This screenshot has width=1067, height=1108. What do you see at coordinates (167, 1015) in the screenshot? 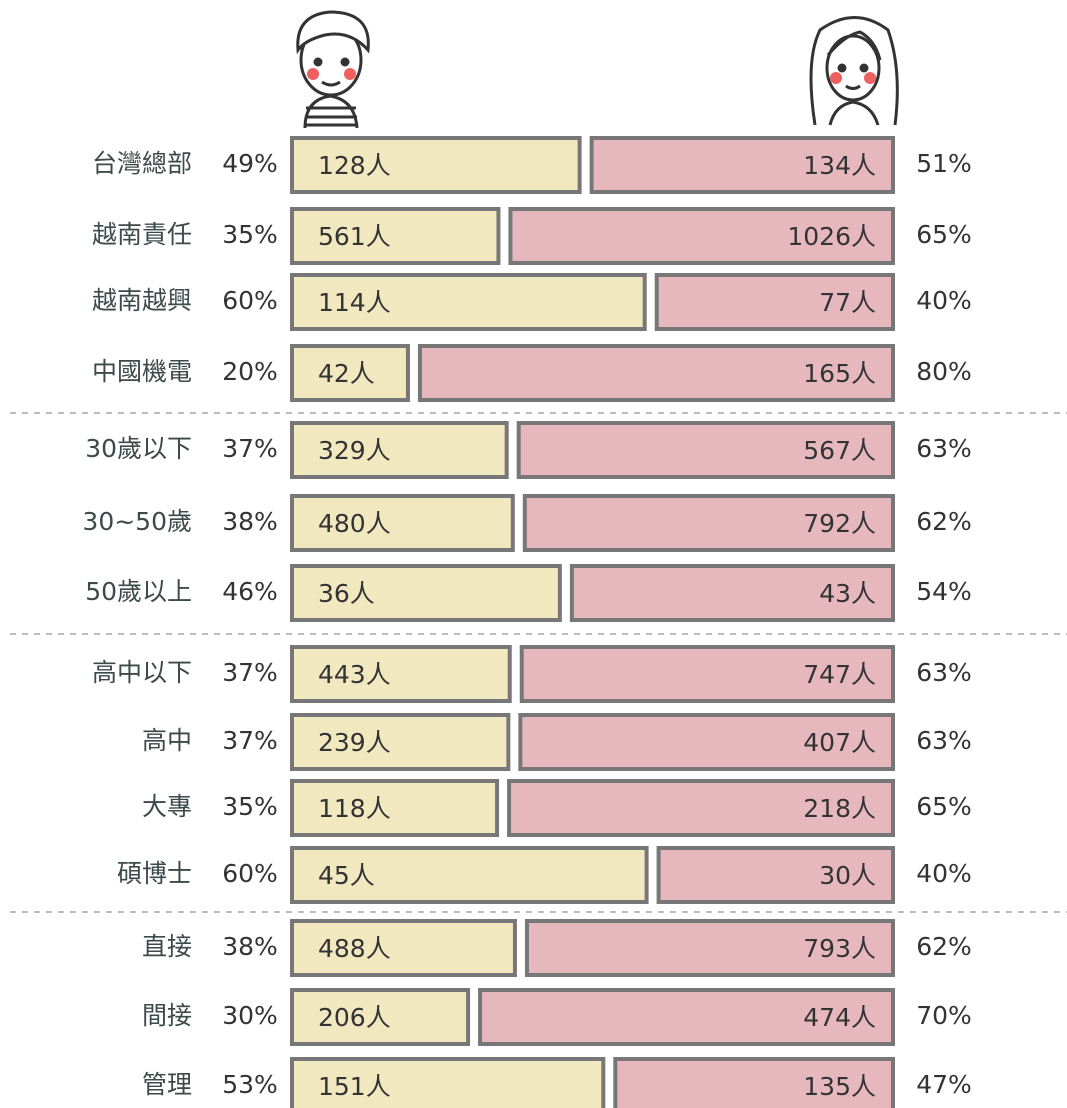
I see `category-label: 間接` at bounding box center [167, 1015].